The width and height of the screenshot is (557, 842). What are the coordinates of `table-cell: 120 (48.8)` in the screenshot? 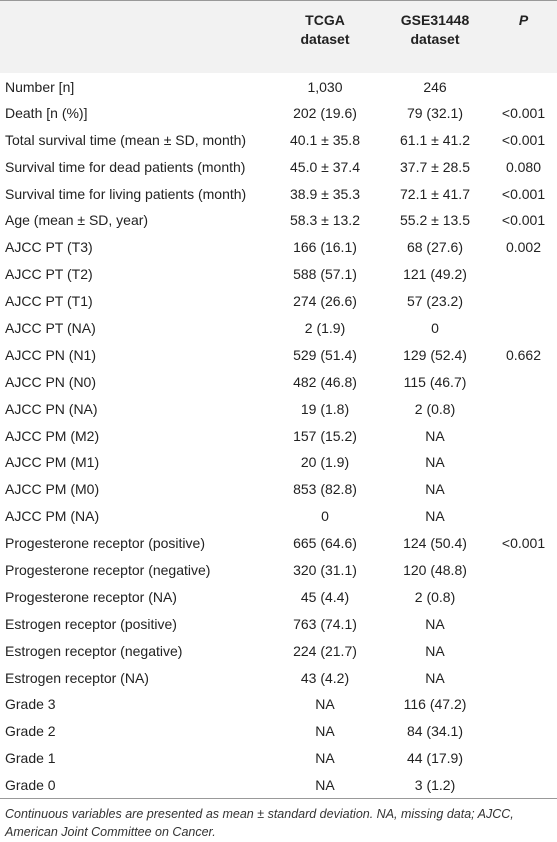 It's located at (435, 569).